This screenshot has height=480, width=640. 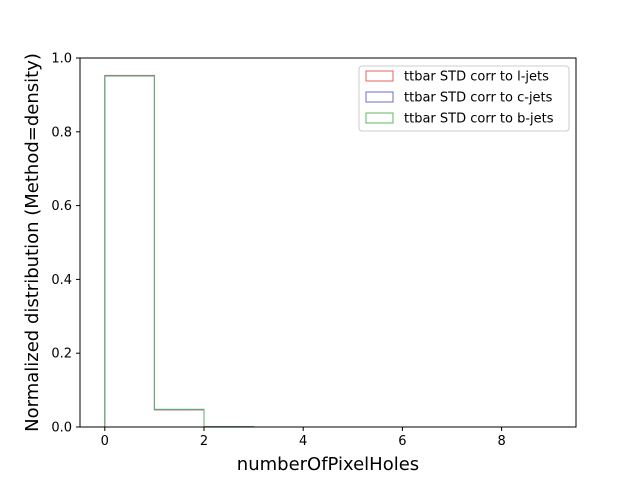 I want to click on y-axis-label: Normalized distribution (Method=density), so click(x=32, y=242).